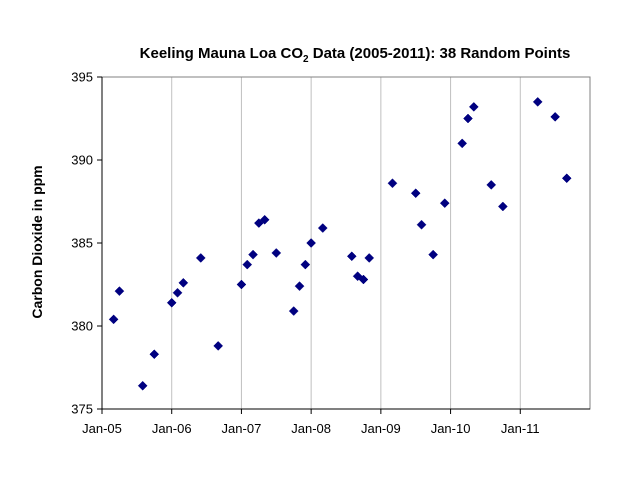 The image size is (638, 478). Describe the element at coordinates (440, 53) in the screenshot. I see `chart-title-suffix: Data (2005-2011): 38 Random Points` at that location.